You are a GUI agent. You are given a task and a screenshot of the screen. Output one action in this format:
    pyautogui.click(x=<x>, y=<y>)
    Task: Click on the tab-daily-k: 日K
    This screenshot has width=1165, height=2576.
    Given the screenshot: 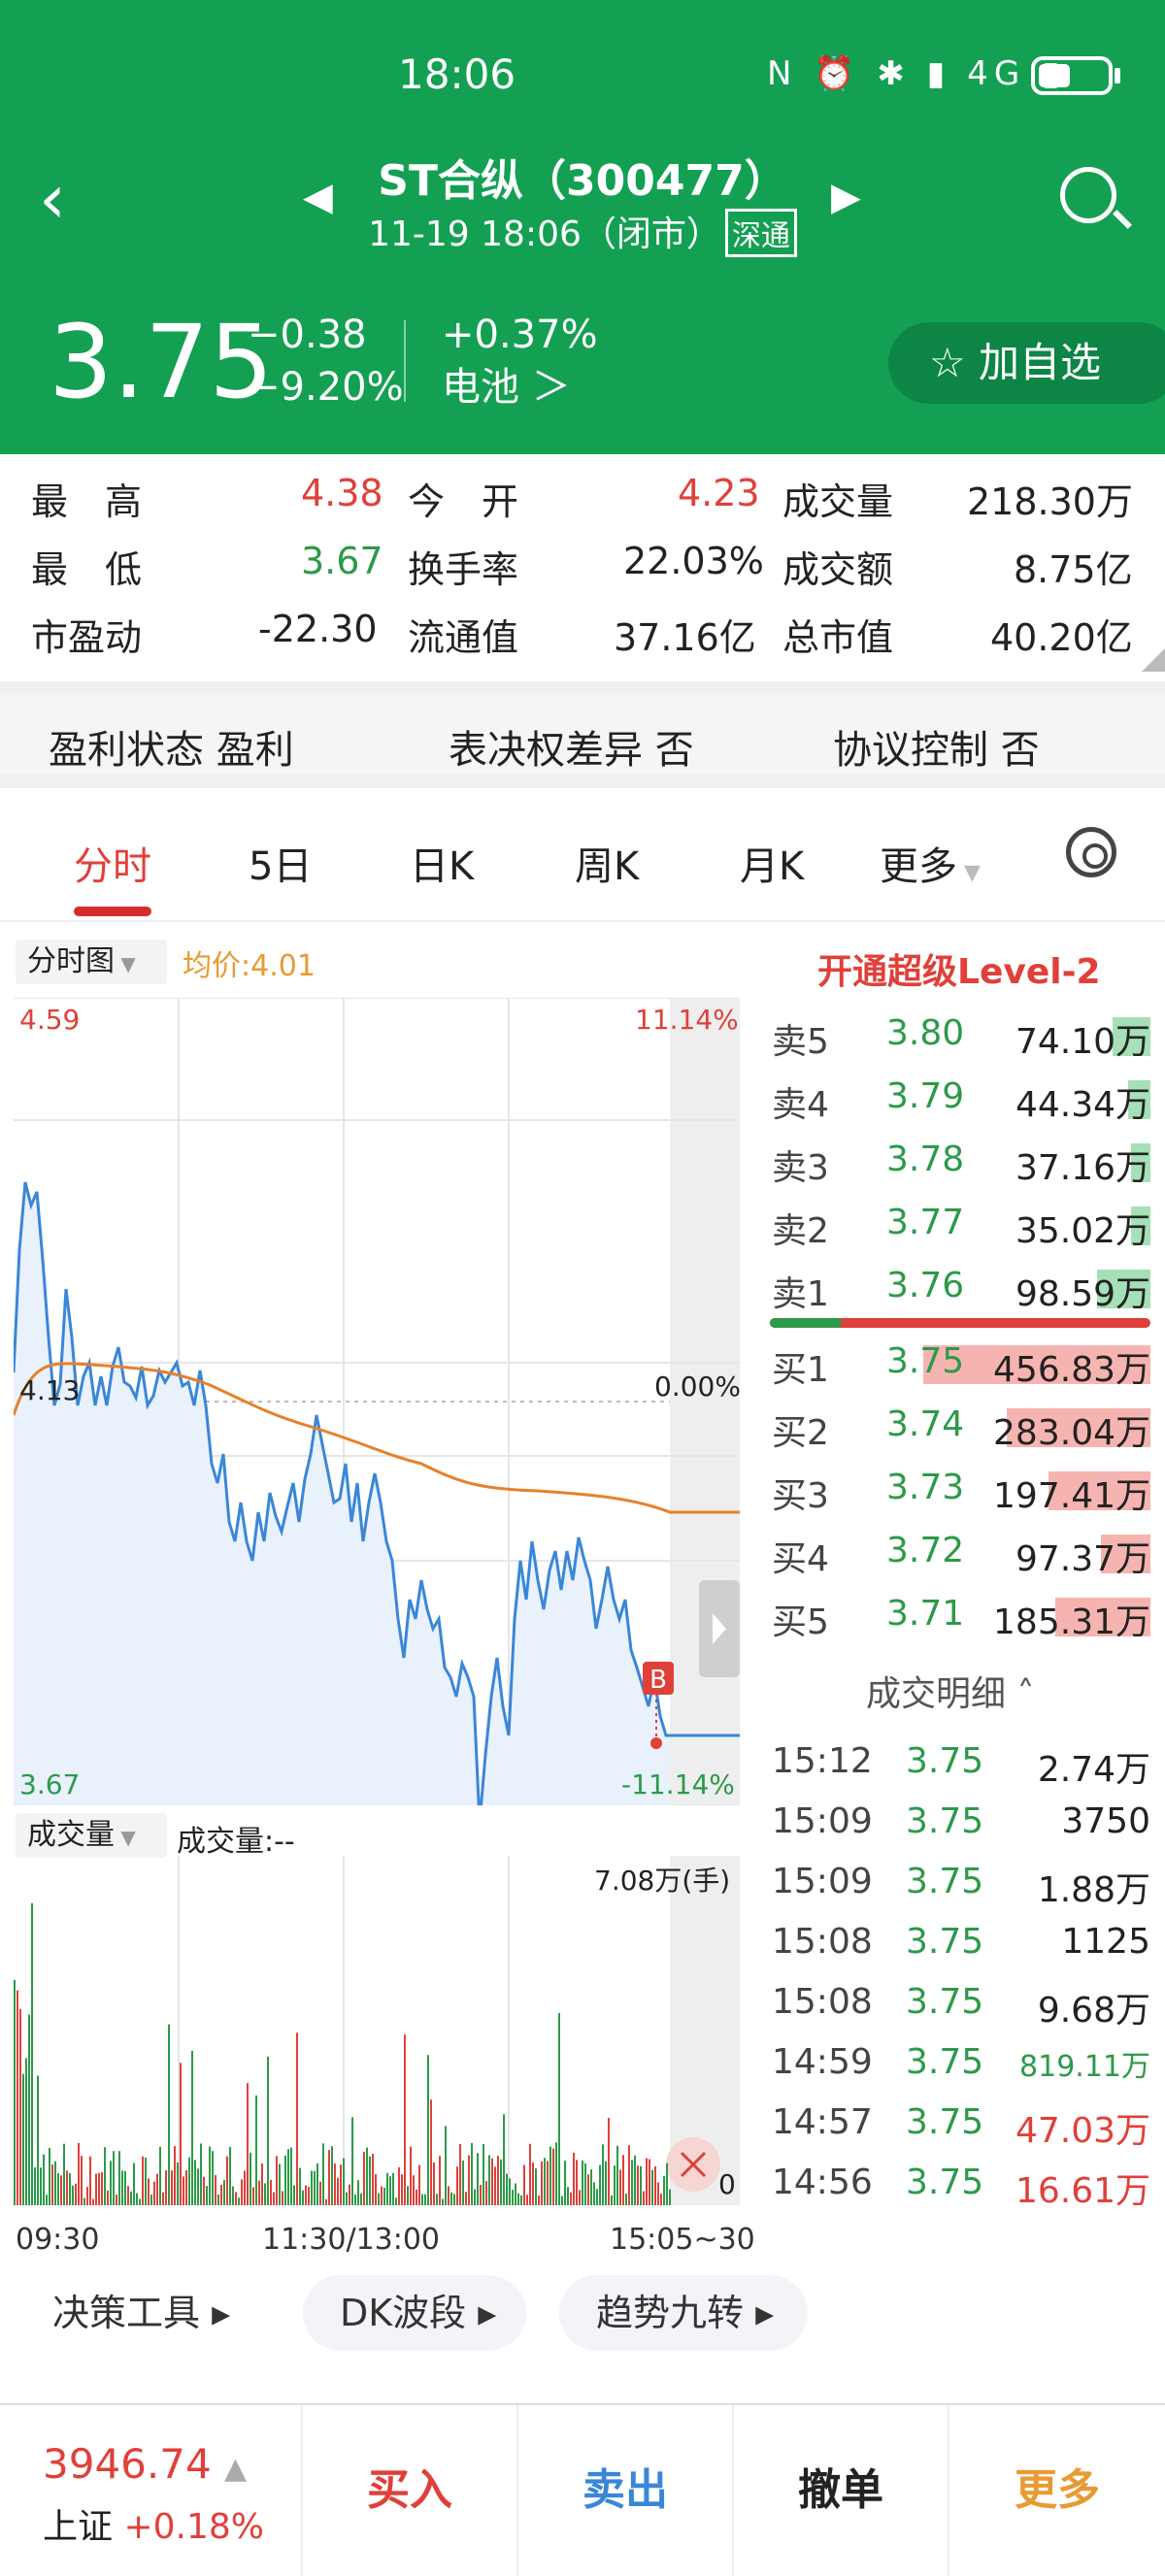 What is the action you would take?
    pyautogui.click(x=442, y=867)
    